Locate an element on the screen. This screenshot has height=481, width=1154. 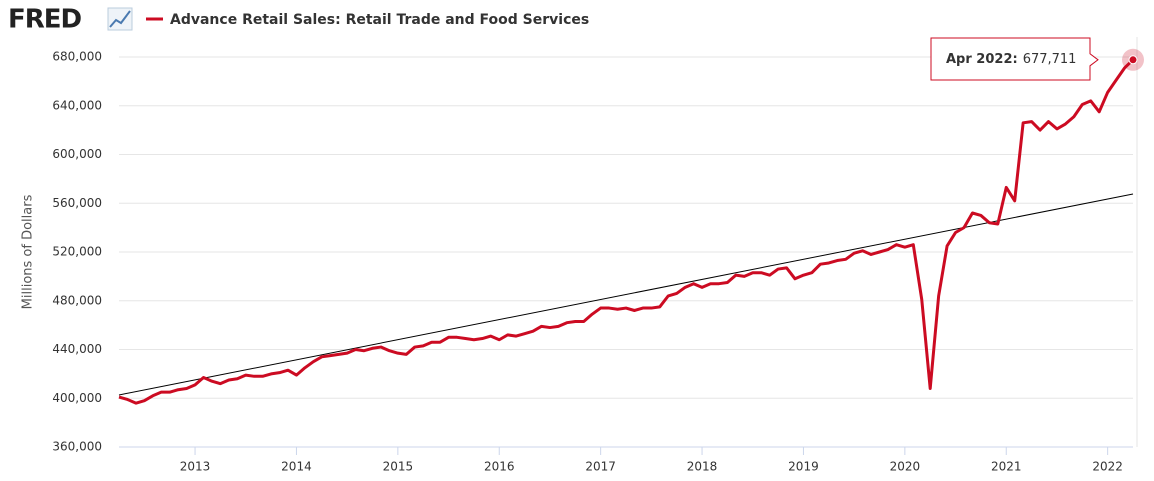
tooltip-text: Apr 2022: 677,711 is located at coordinates (1011, 59).